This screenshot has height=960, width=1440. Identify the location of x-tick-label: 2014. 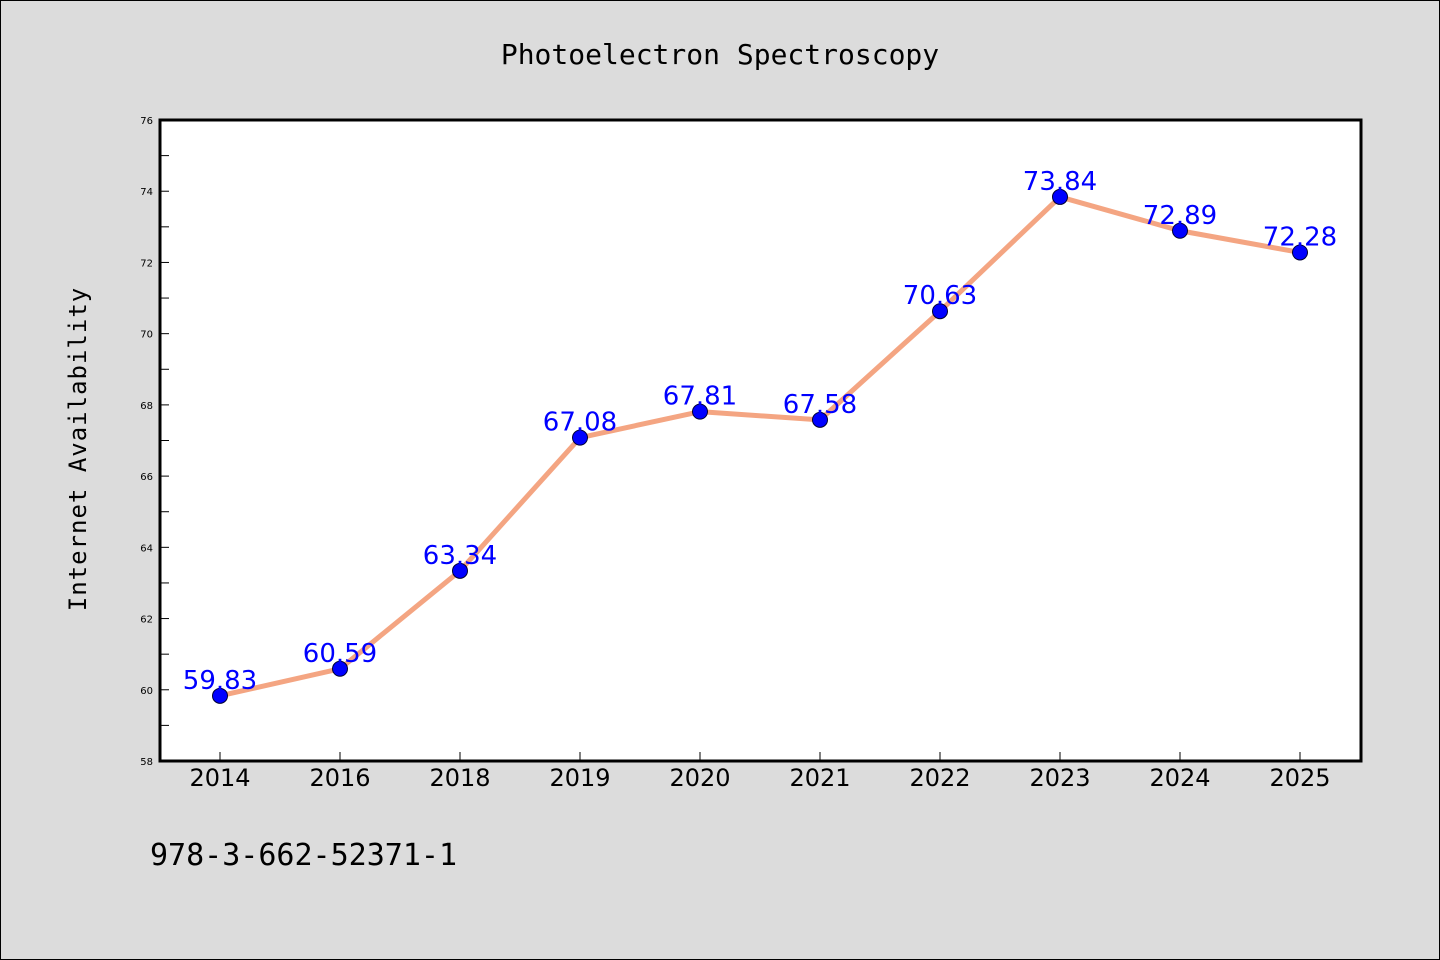
(219, 778).